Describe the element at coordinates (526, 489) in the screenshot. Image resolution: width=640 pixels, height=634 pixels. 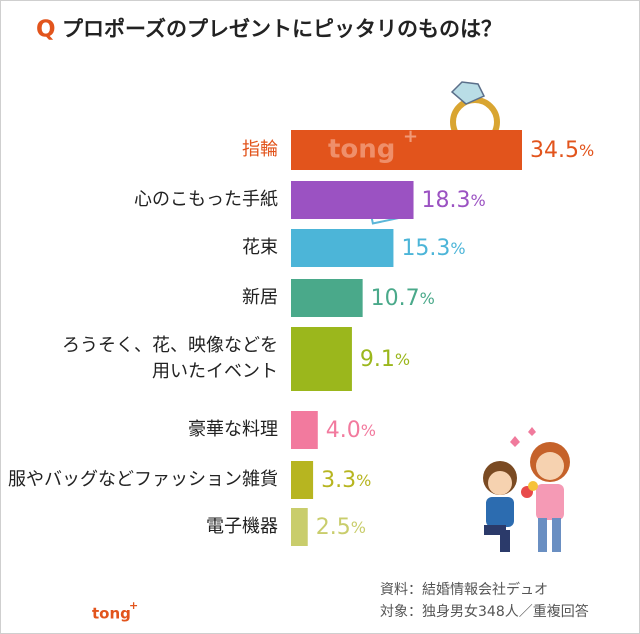
I see `couple-illustration` at that location.